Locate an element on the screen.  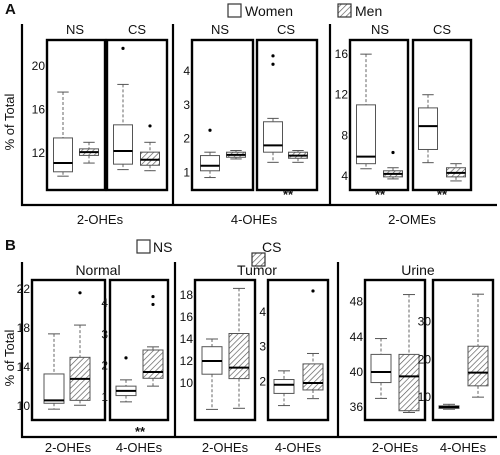
box-b-normal-4-ohes-ns is located at coordinates (126, 379).